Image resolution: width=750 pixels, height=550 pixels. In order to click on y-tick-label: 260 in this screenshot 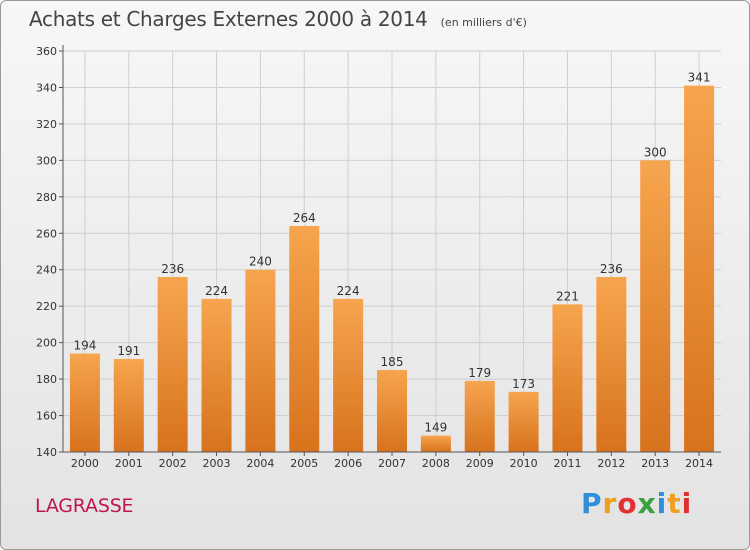, I will do `click(46, 233)`.